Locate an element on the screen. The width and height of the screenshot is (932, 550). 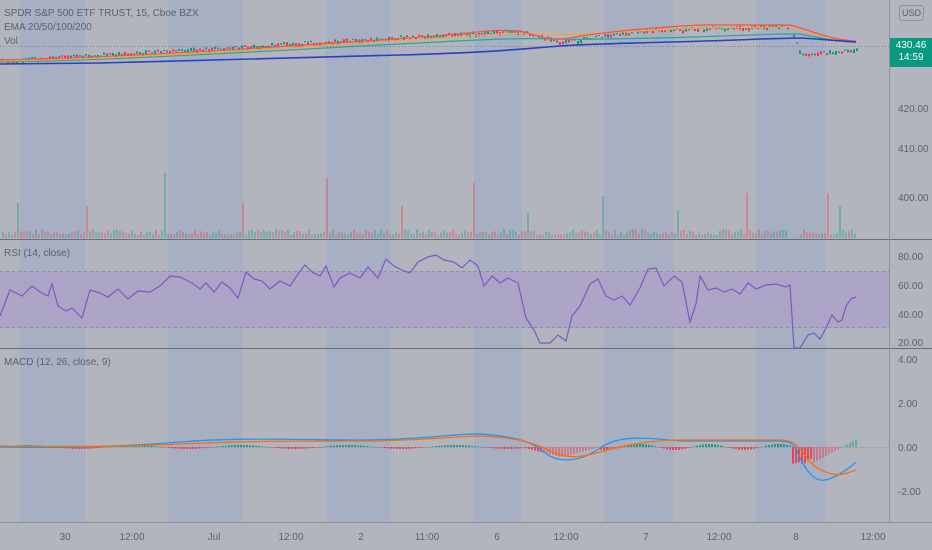
time-tick-label: 7 is located at coordinates (646, 537).